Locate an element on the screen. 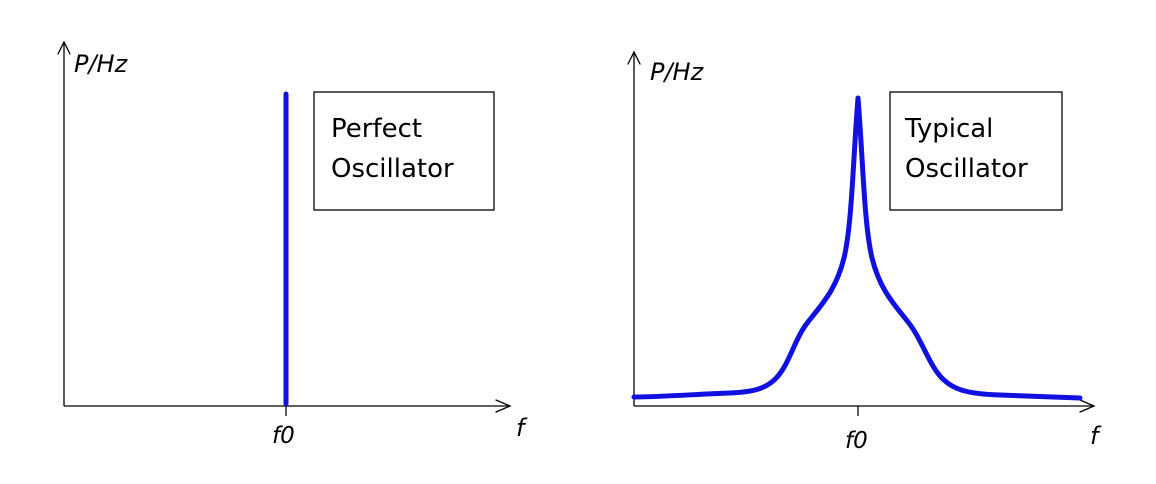  typical-oscillator-label-line1: Typical is located at coordinates (948, 129).